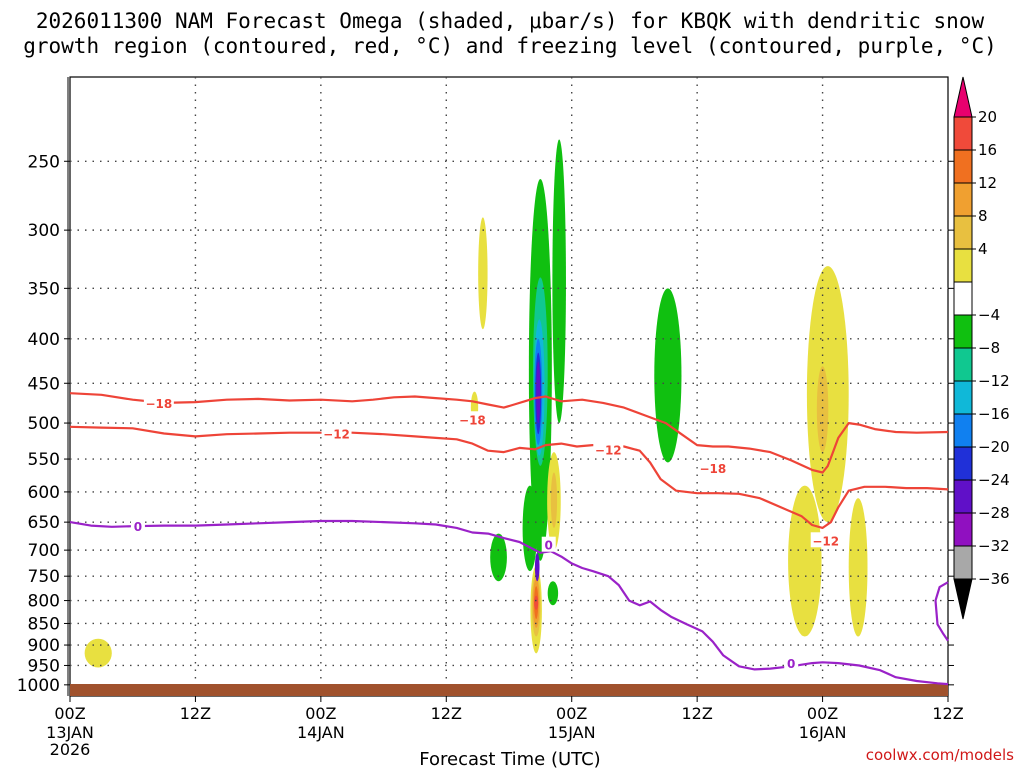 This screenshot has width=1024, height=768. What do you see at coordinates (989, 315) in the screenshot?
I see `colorbar-label: −4` at bounding box center [989, 315].